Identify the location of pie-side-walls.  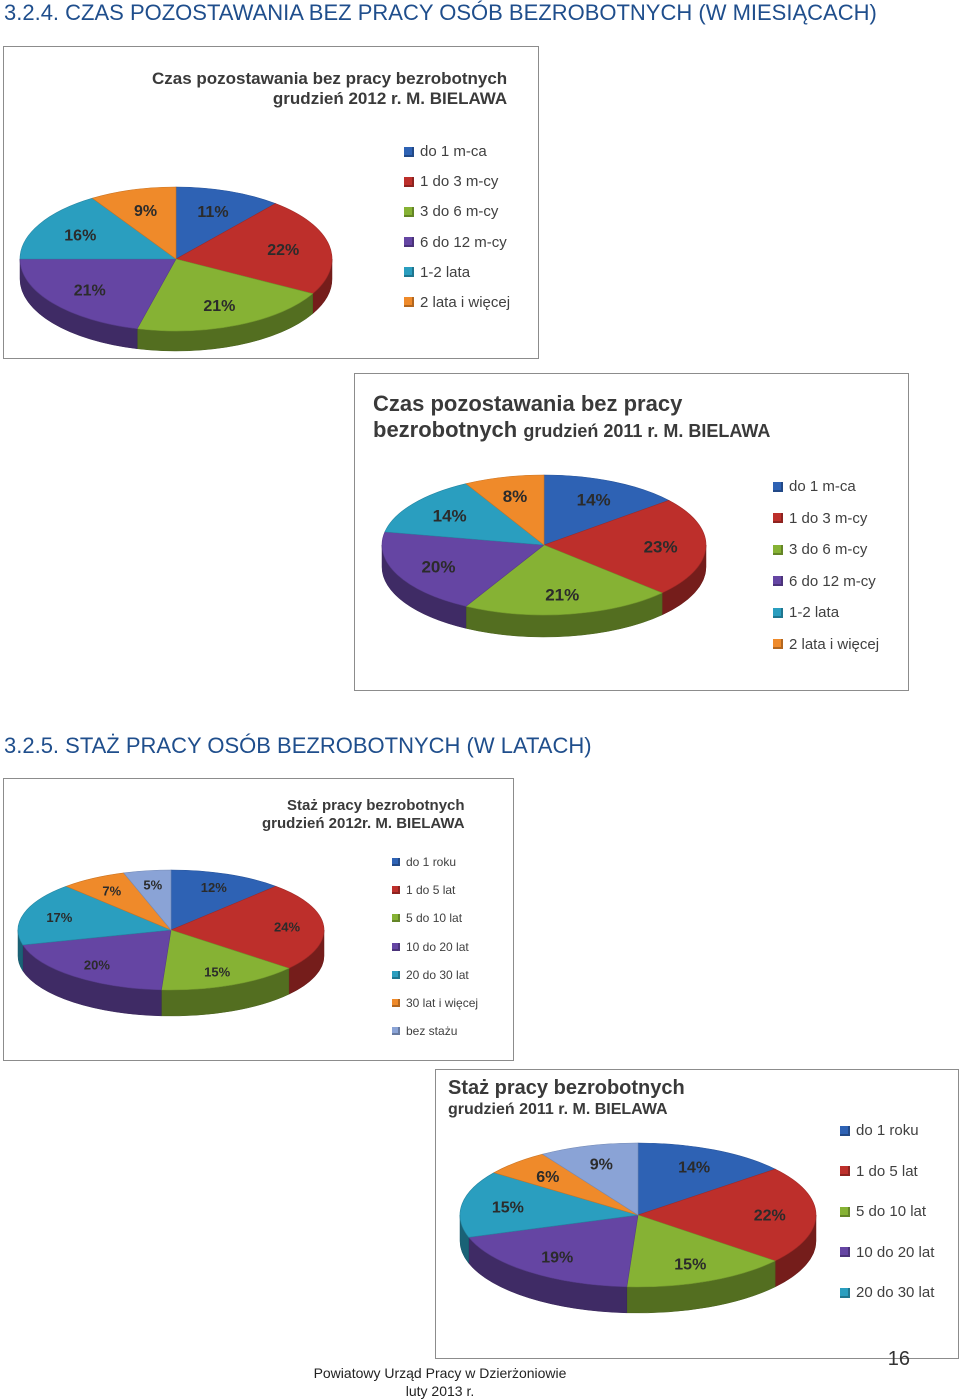
(171, 973).